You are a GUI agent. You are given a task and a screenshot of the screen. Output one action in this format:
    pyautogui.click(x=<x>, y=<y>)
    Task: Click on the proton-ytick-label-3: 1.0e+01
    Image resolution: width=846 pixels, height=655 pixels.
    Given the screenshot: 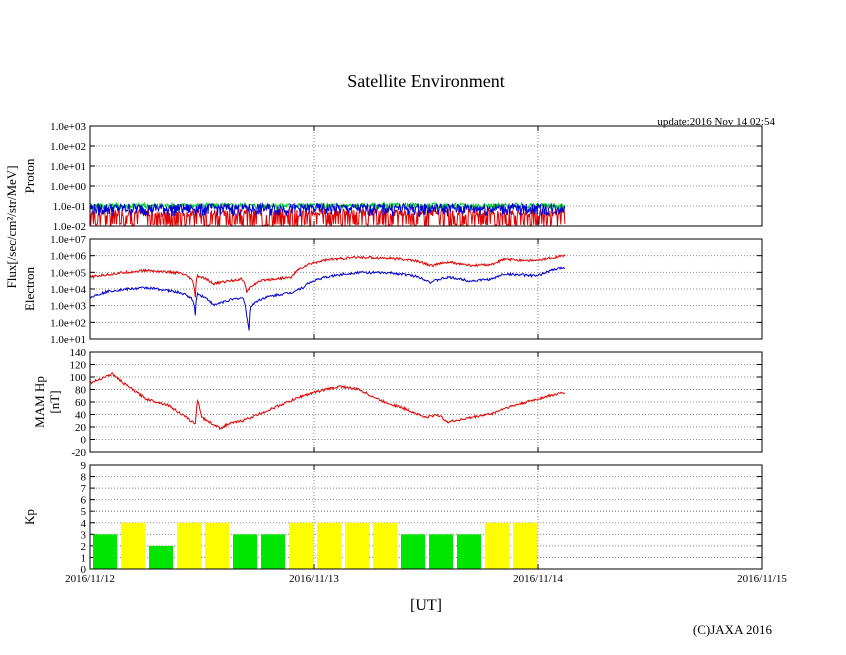 What is the action you would take?
    pyautogui.click(x=68, y=167)
    